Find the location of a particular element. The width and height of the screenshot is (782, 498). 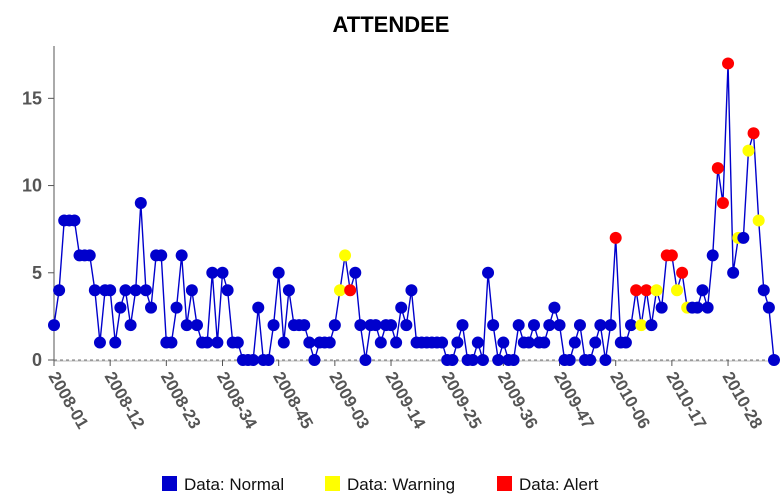

x-tick-label: 2008-34 is located at coordinates (237, 401).